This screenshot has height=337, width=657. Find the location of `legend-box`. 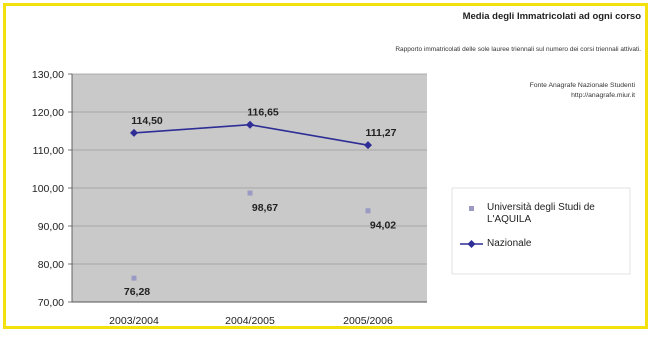

legend-box is located at coordinates (541, 231).